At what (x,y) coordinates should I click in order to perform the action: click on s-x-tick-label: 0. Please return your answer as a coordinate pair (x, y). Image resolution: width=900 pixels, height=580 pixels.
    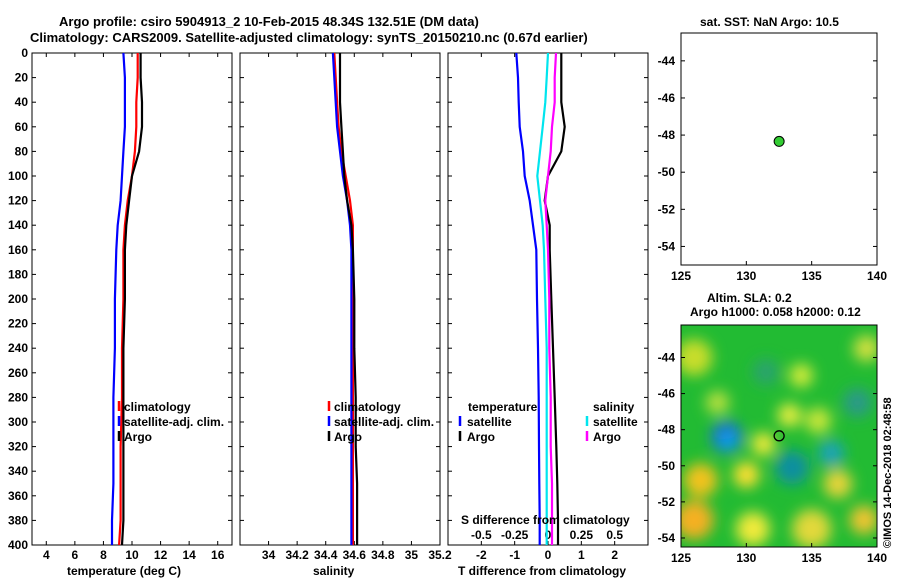
    Looking at the image, I should click on (548, 535).